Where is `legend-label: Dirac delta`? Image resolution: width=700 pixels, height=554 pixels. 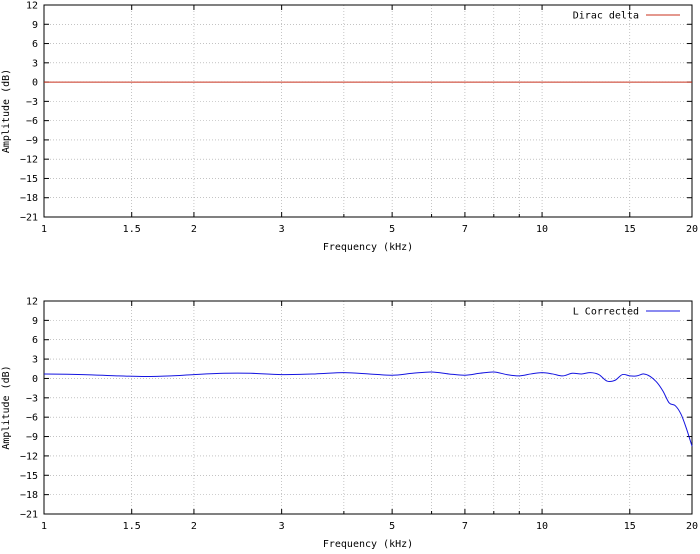
legend-label: Dirac delta is located at coordinates (606, 16).